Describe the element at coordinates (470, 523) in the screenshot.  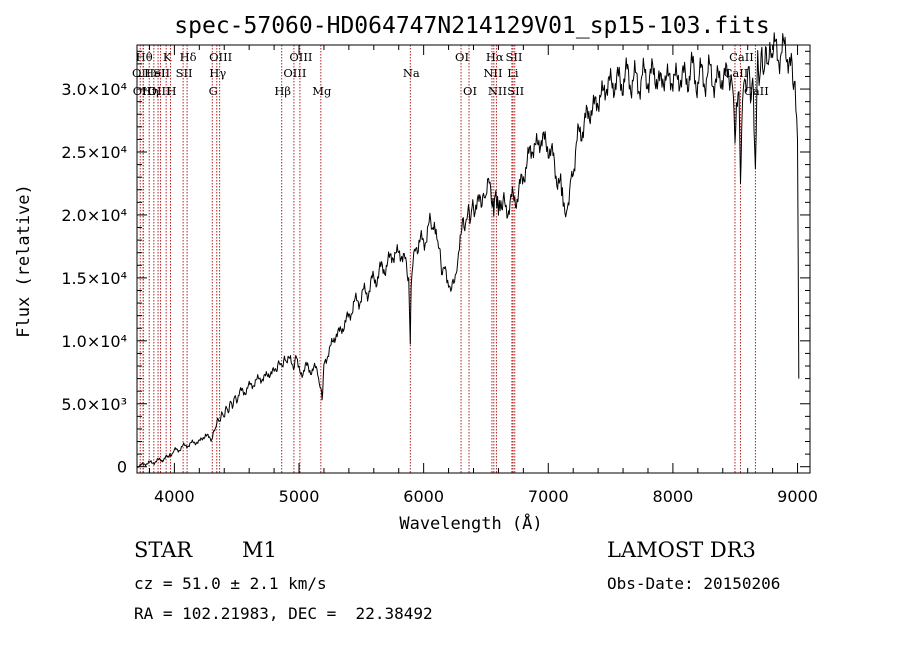
I see `x-axis-label: Wavelength (Å)` at that location.